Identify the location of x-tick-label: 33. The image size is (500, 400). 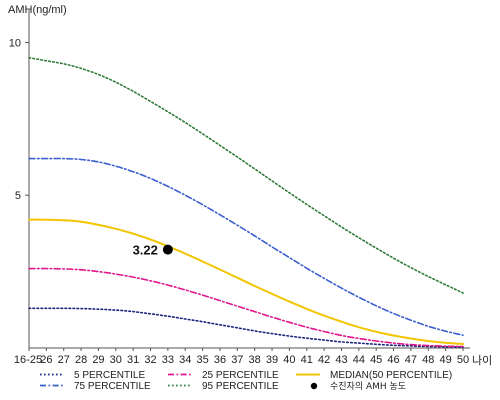
(168, 360).